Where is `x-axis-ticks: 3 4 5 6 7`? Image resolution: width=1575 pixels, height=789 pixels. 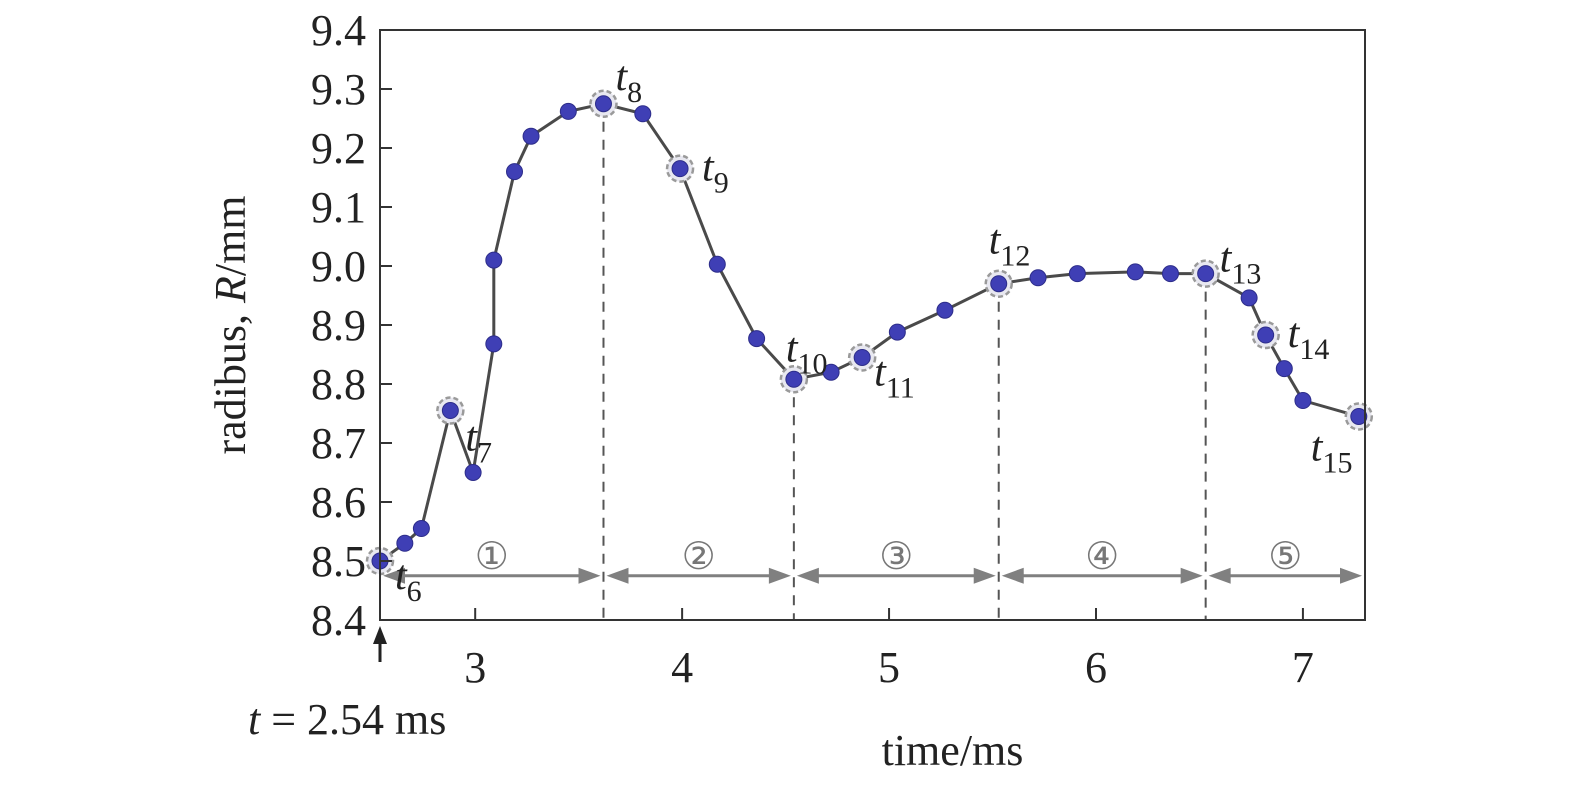 x-axis-ticks: 3 4 5 6 7 is located at coordinates (889, 650).